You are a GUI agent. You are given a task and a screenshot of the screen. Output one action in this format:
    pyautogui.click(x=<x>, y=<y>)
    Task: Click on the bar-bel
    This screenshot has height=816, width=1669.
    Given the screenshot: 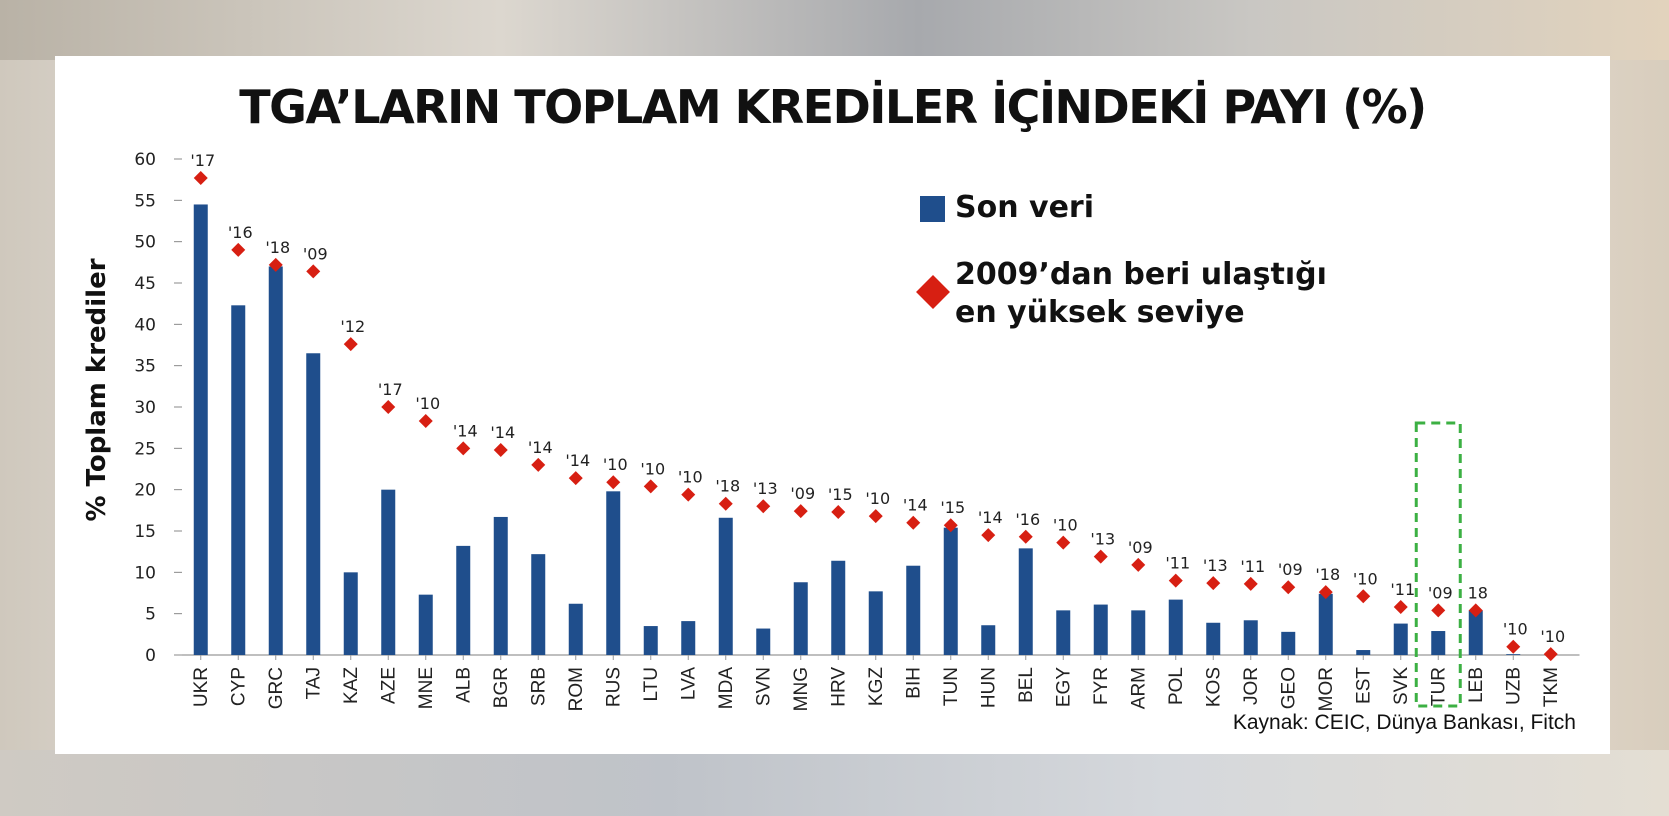 What is the action you would take?
    pyautogui.click(x=1025, y=601)
    